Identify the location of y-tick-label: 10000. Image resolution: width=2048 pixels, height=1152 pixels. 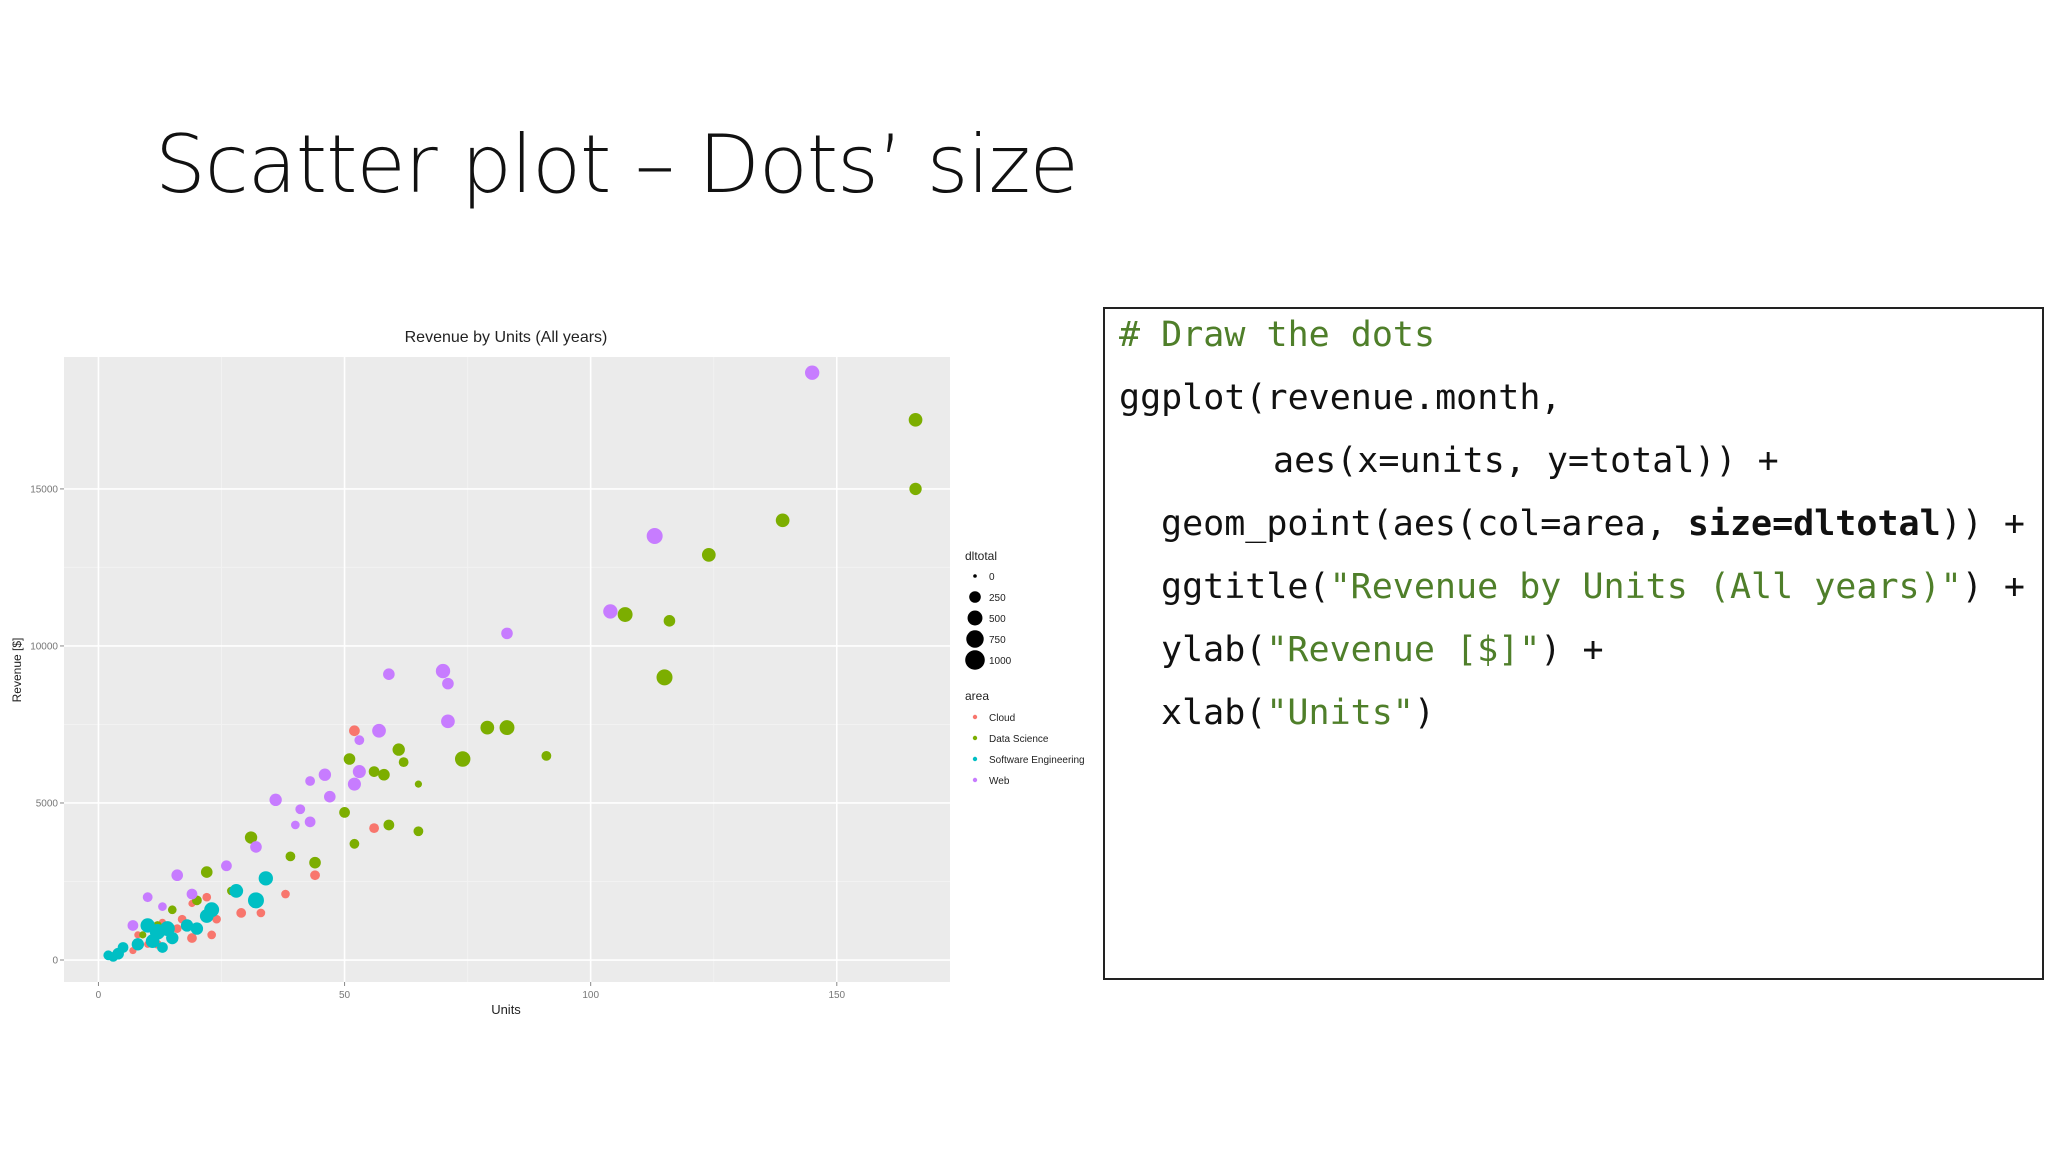
(44, 646).